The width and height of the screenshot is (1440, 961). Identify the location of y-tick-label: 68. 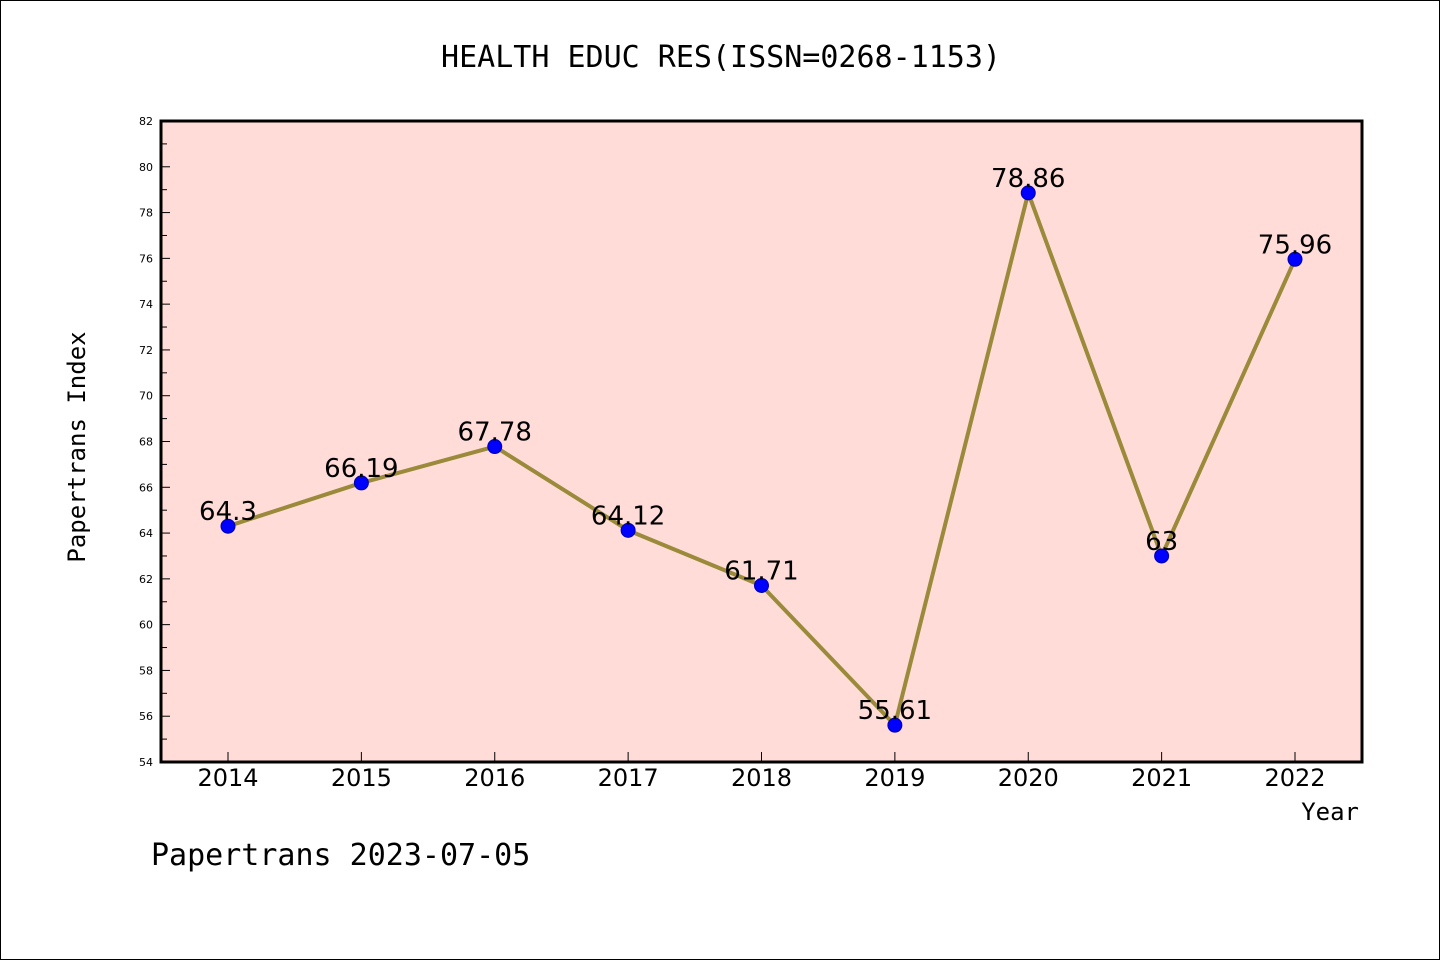
(146, 442).